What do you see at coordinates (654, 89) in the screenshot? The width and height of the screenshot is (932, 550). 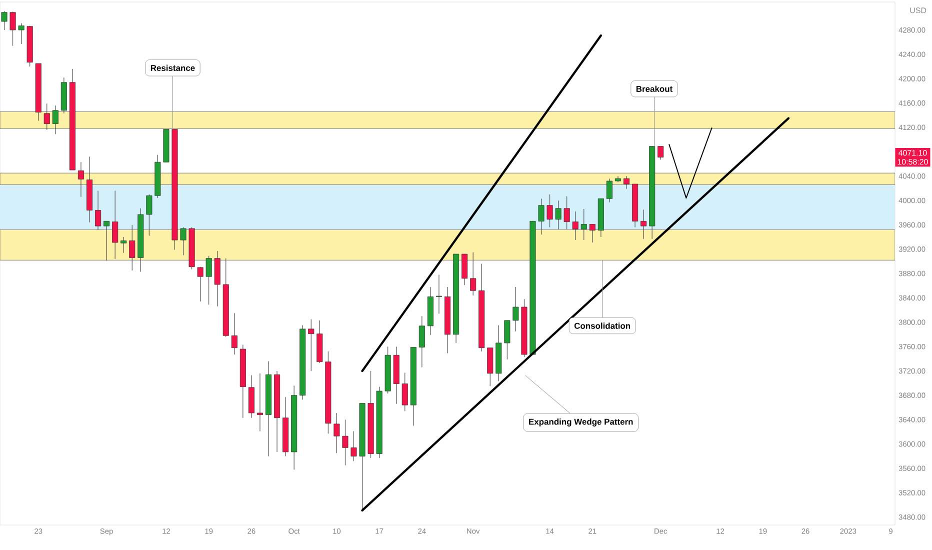 I see `annotation: Breakout` at bounding box center [654, 89].